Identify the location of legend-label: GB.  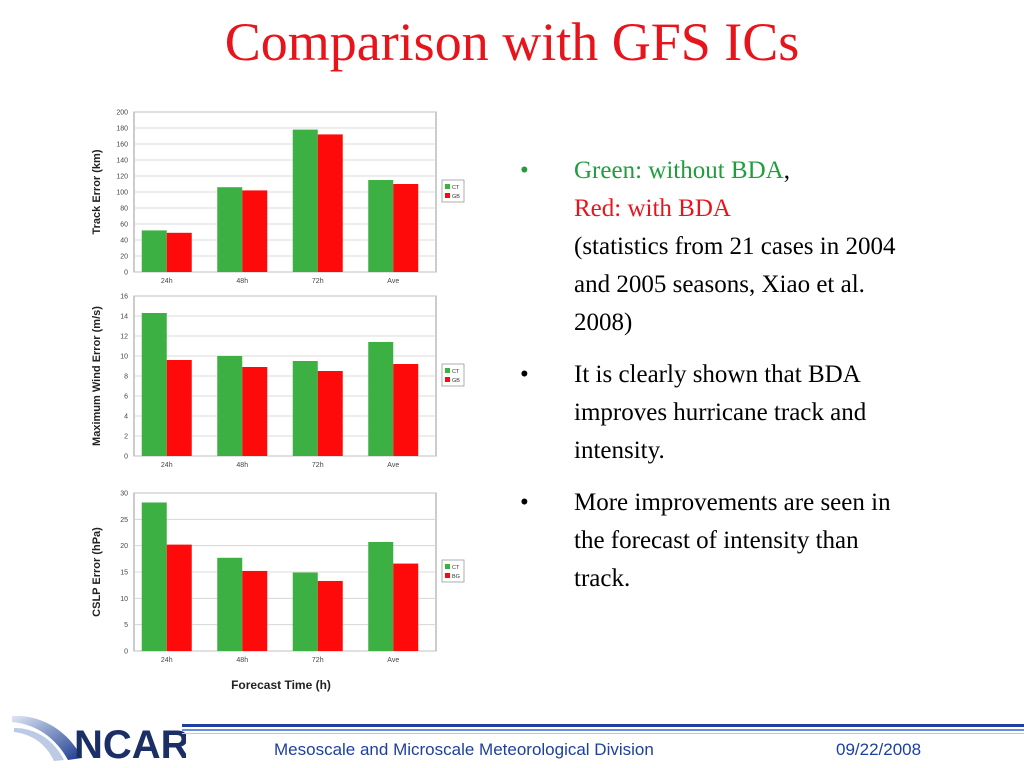
(456, 381).